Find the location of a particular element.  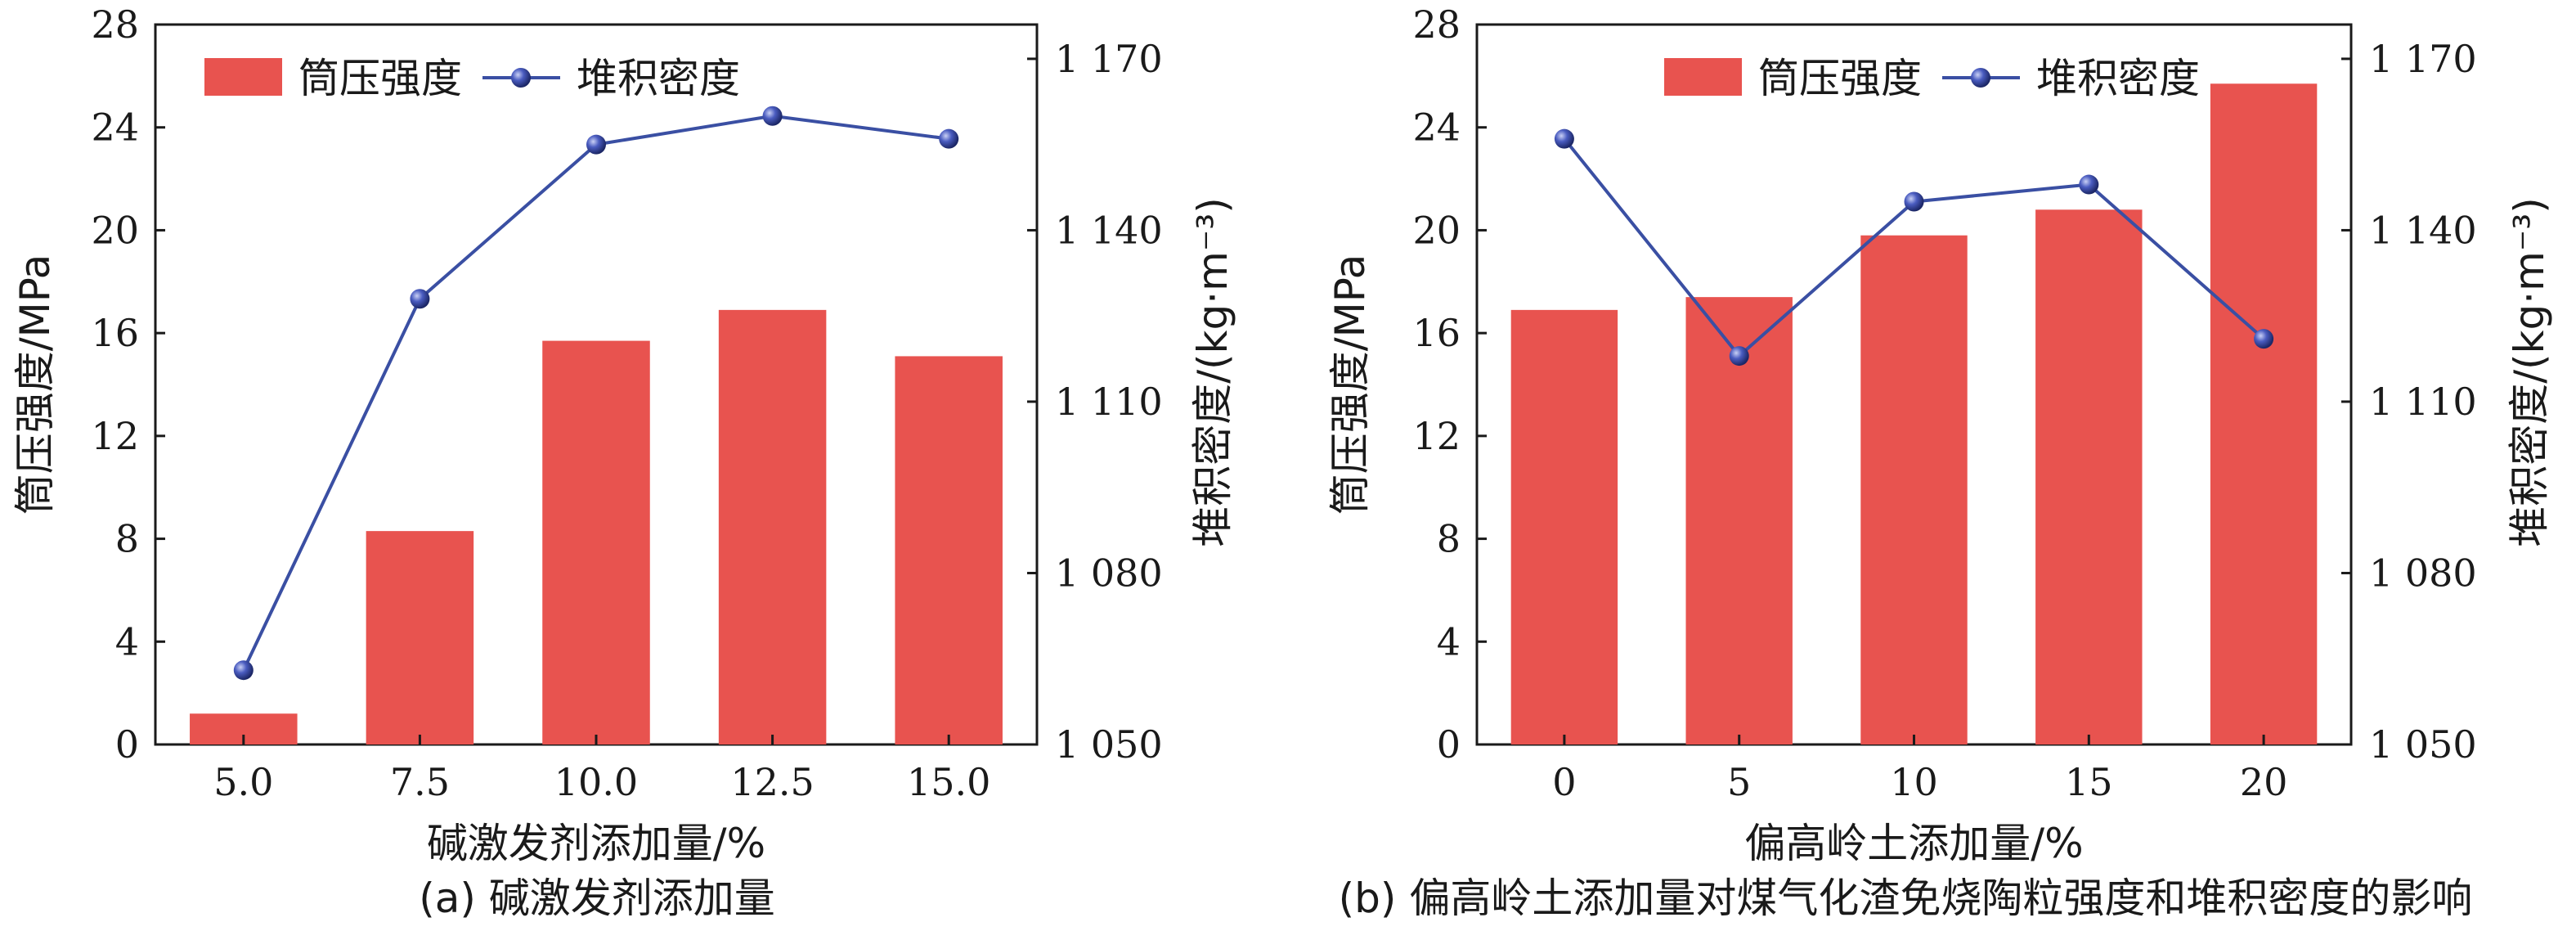

bar-12.5 is located at coordinates (772, 526).